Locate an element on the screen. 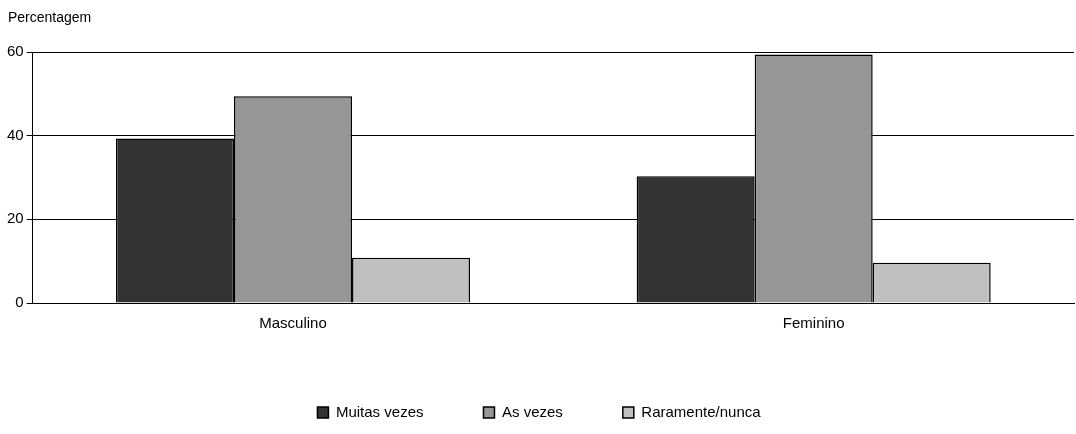  x-tick-label: Masculino is located at coordinates (293, 323).